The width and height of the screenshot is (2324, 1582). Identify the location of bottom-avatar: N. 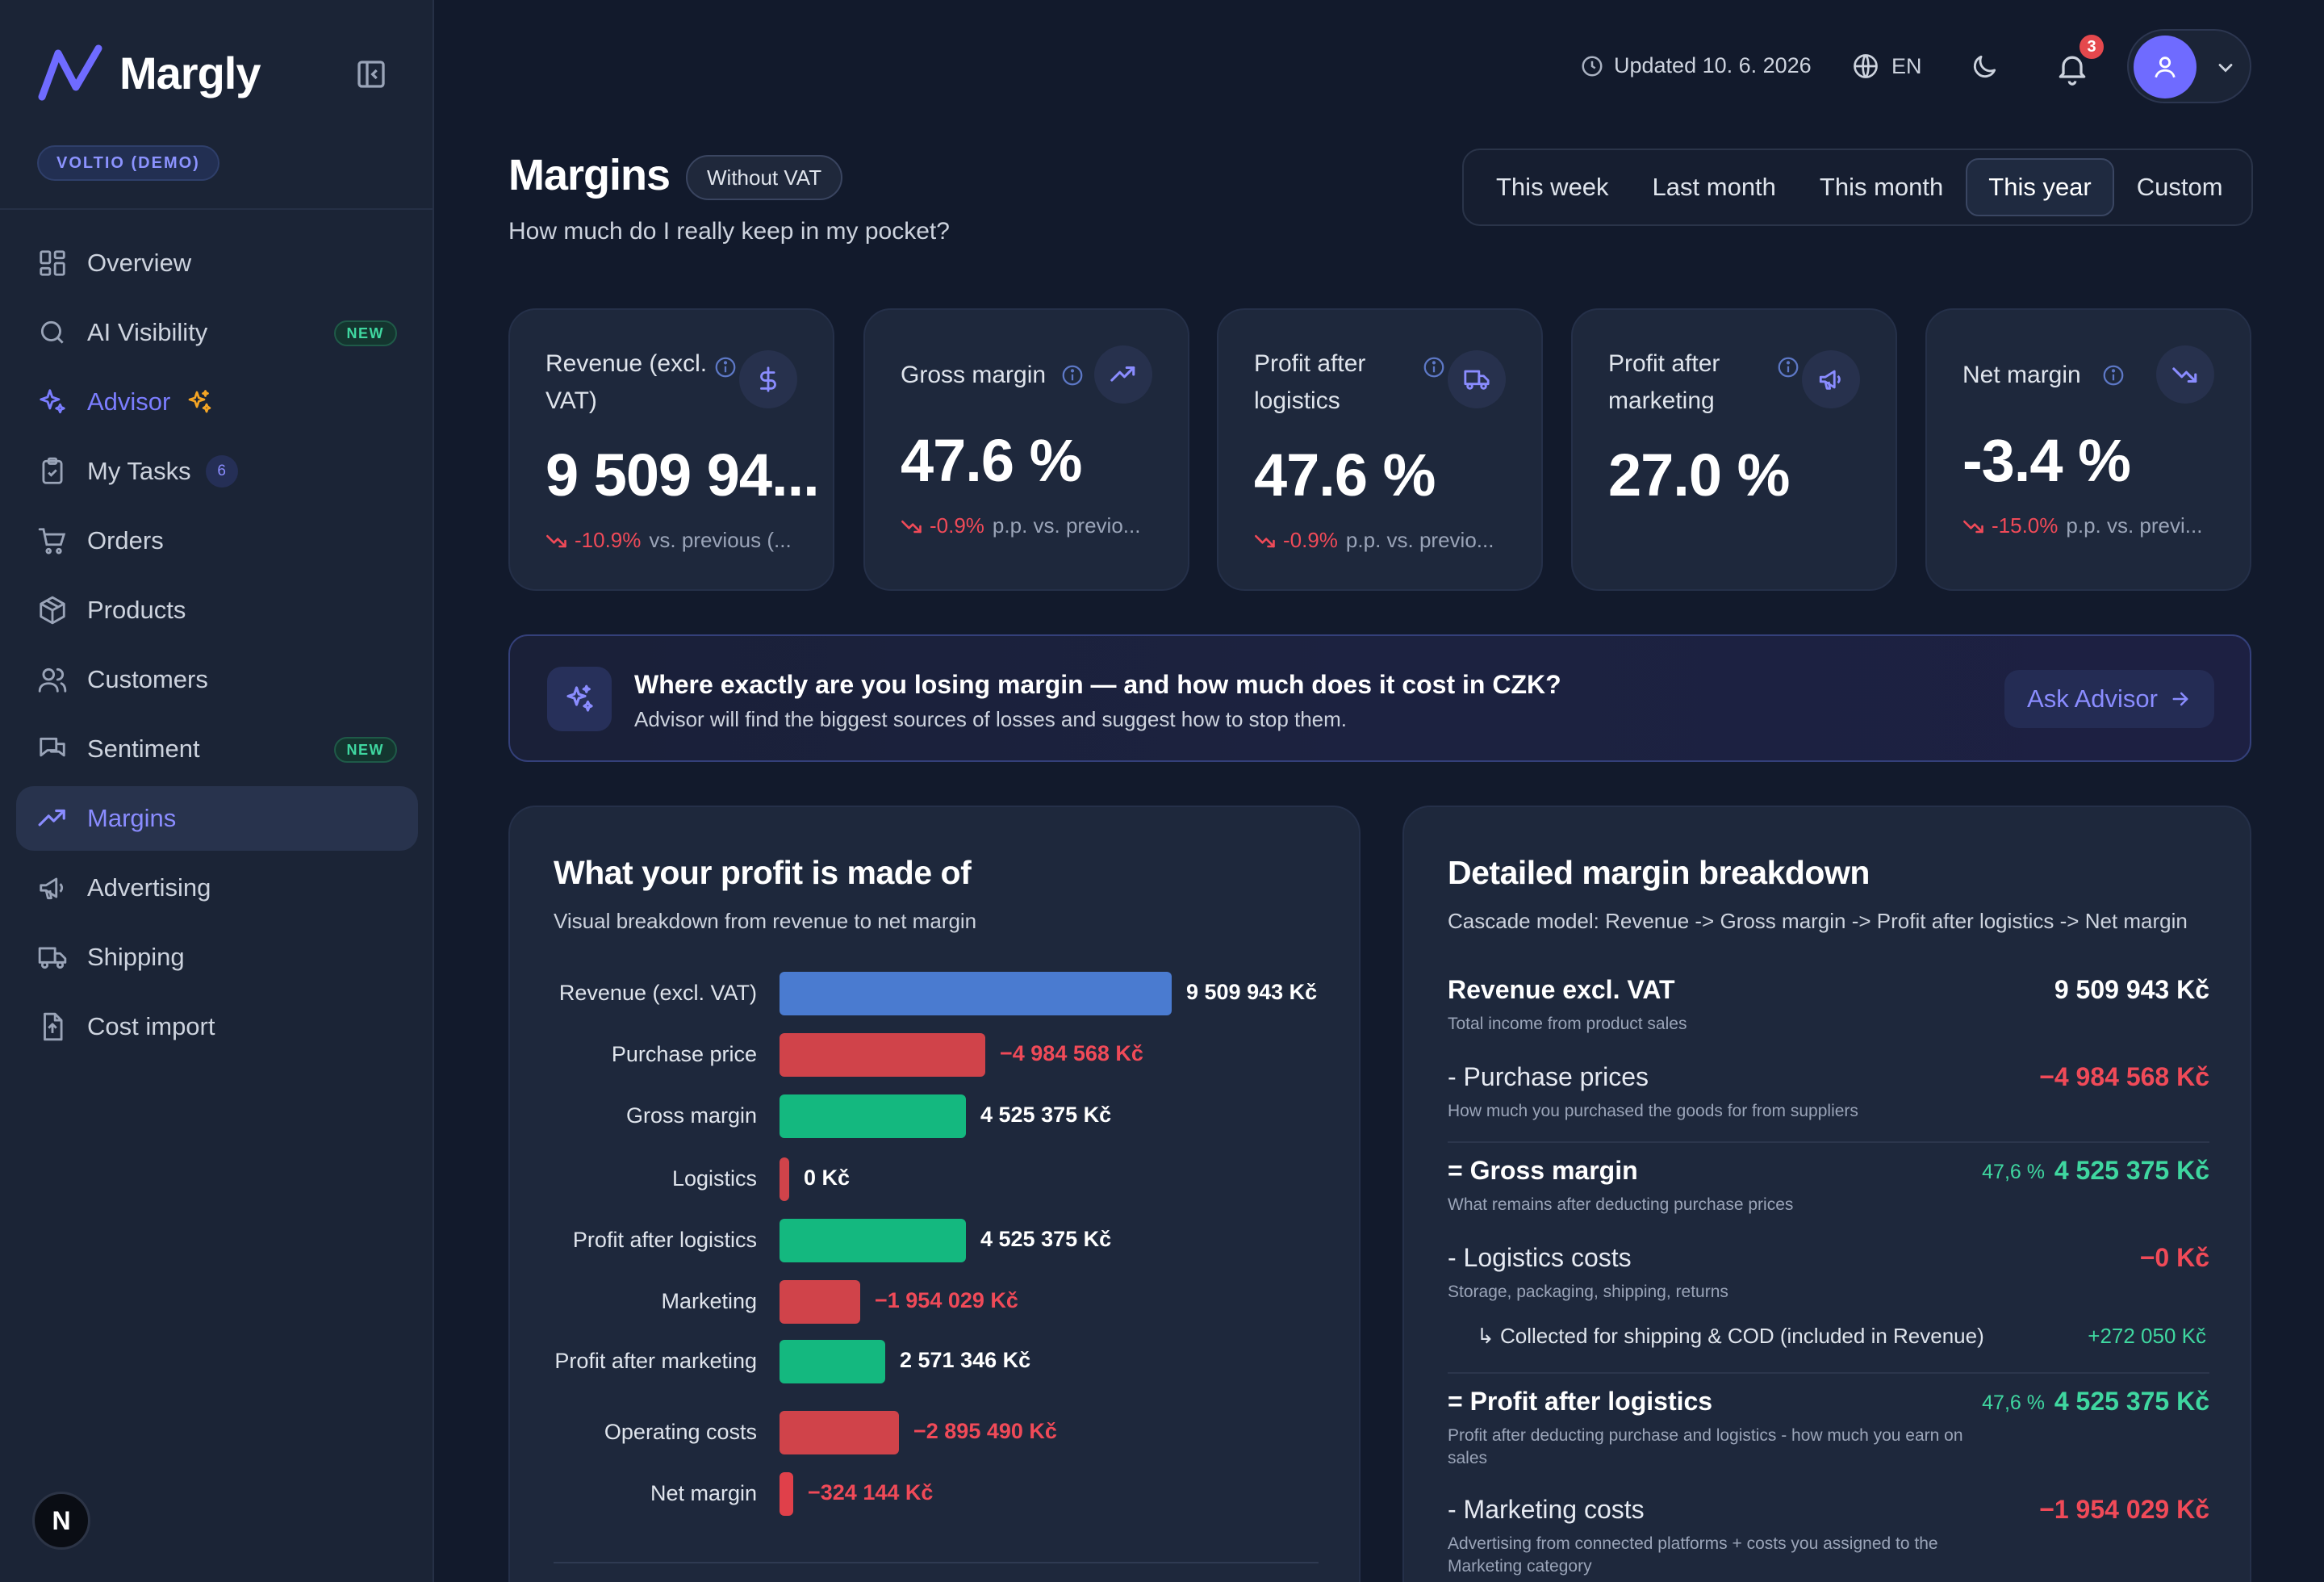
(61, 1521).